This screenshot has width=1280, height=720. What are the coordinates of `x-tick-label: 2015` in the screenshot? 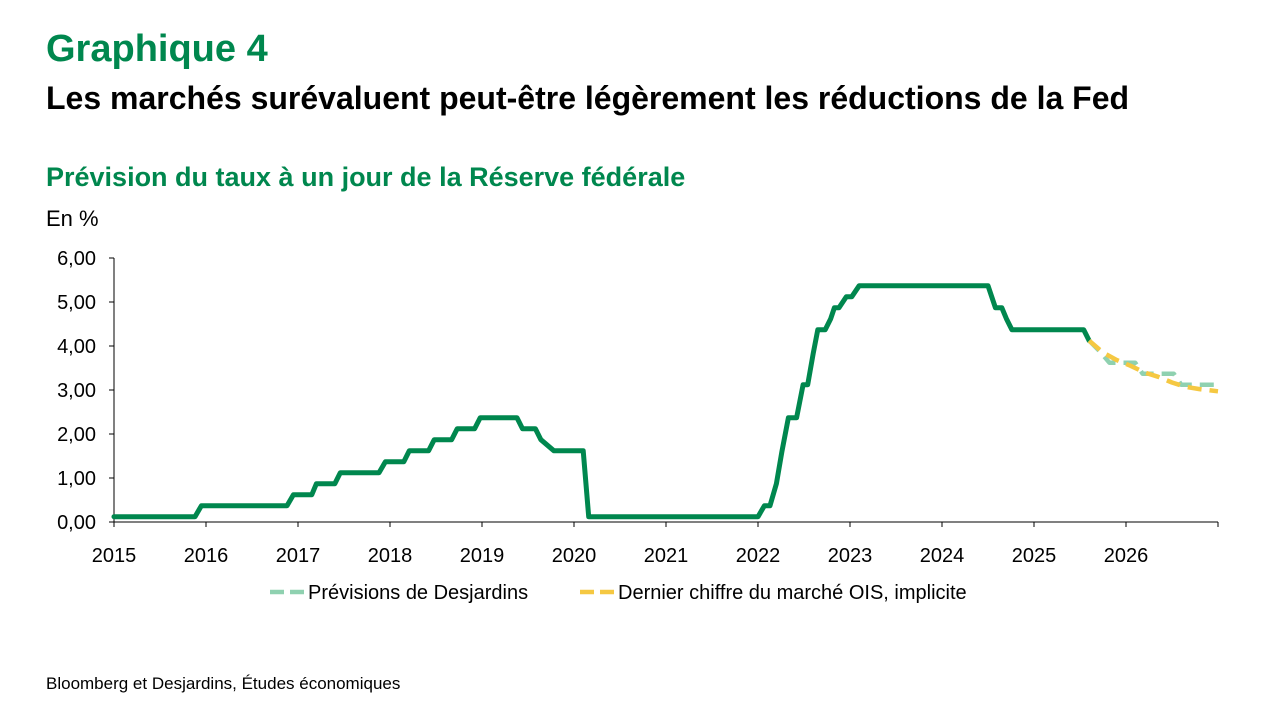 It's located at (114, 556).